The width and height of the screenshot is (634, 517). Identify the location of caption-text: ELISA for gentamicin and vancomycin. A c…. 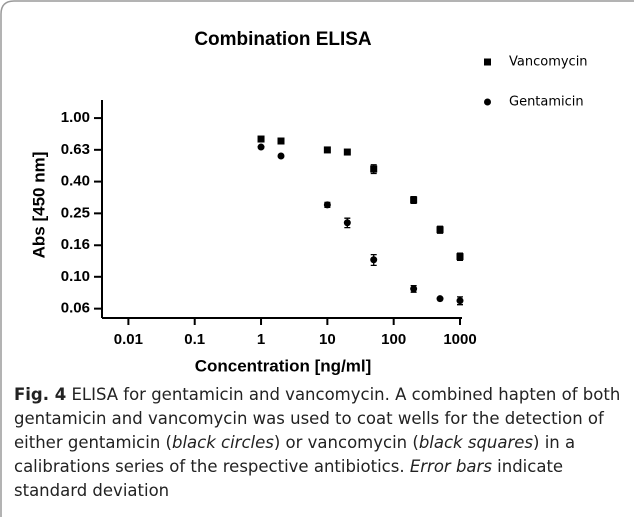
(317, 418).